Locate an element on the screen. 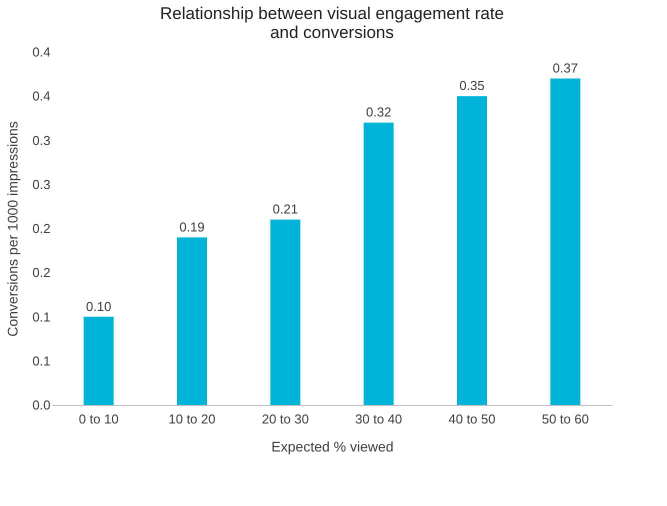  chart-title: Relationship between visual engagement rate and conversions is located at coordinates (332, 23).